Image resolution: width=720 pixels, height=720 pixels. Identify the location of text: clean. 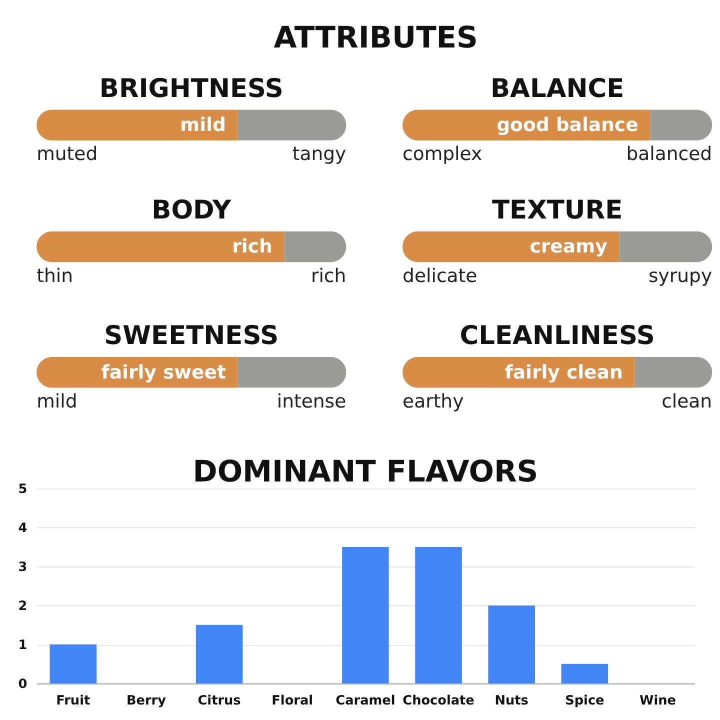
(687, 401).